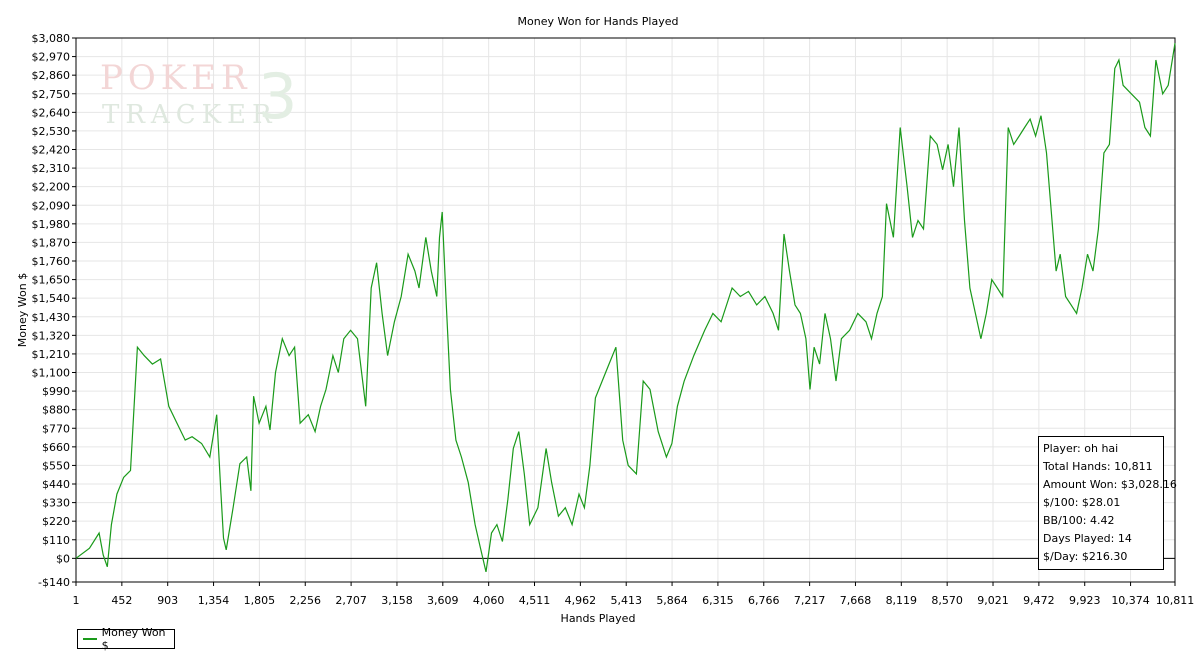 The image size is (1199, 667). I want to click on x-tick-label: 5,413, so click(626, 600).